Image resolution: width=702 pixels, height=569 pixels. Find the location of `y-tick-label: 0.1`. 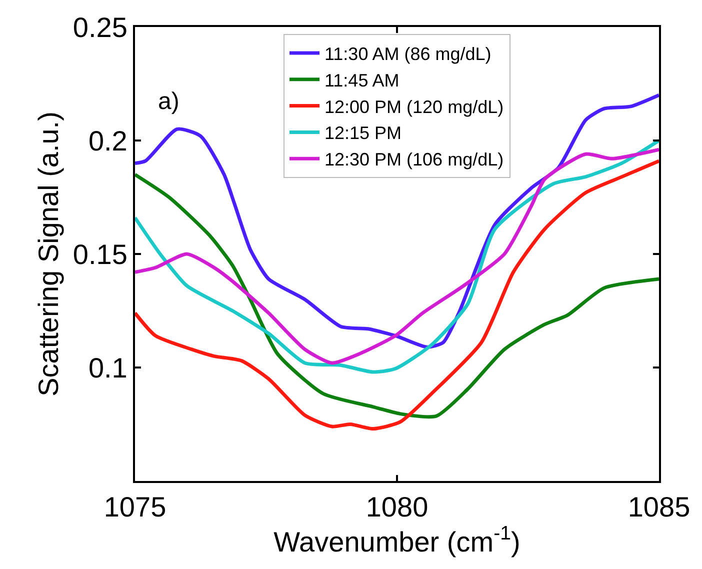

y-tick-label: 0.1 is located at coordinates (108, 368).